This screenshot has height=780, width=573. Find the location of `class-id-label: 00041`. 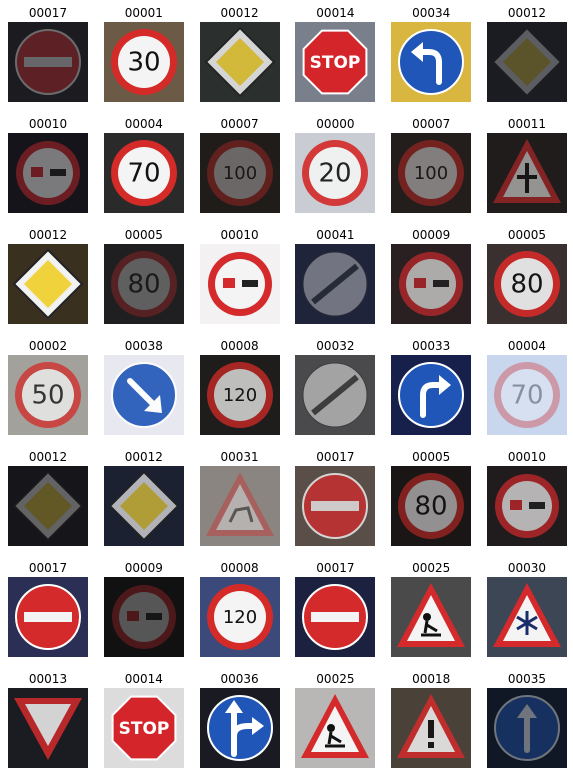

class-id-label: 00041 is located at coordinates (335, 235).